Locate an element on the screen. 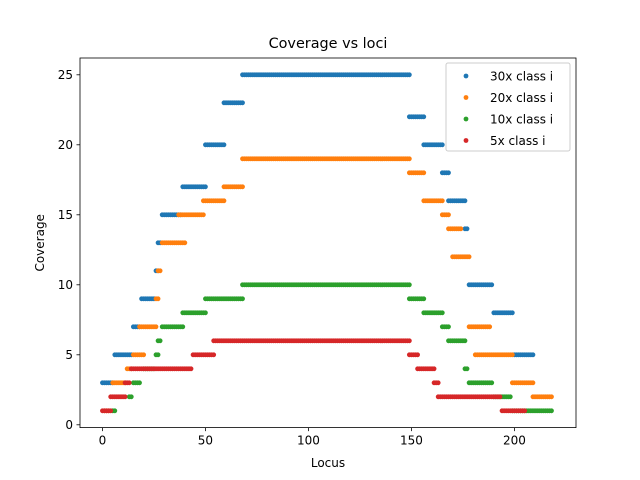  y-axis: 0 5 10 15 20 25 is located at coordinates (69, 250).